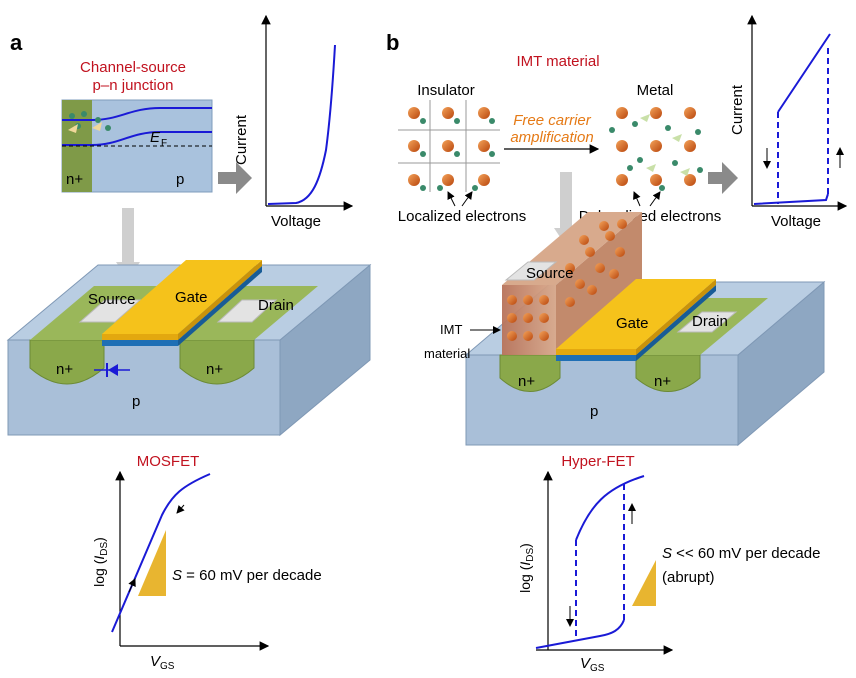 Image resolution: width=856 pixels, height=678 pixels. What do you see at coordinates (133, 85) in the screenshot?
I see `junction-title-line2: p–n junction` at bounding box center [133, 85].